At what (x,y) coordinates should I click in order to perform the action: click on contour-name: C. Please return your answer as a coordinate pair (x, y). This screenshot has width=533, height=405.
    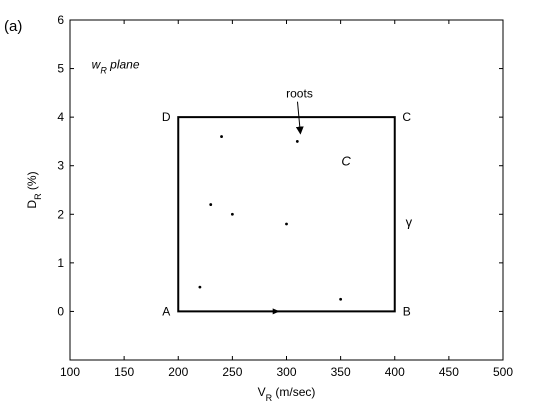
    Looking at the image, I should click on (346, 161).